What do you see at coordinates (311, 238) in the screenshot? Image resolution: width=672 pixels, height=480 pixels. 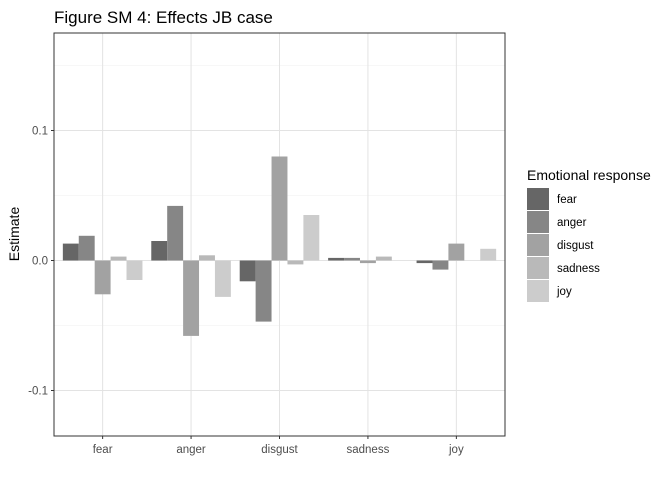 I see `bar-joy-disgust` at bounding box center [311, 238].